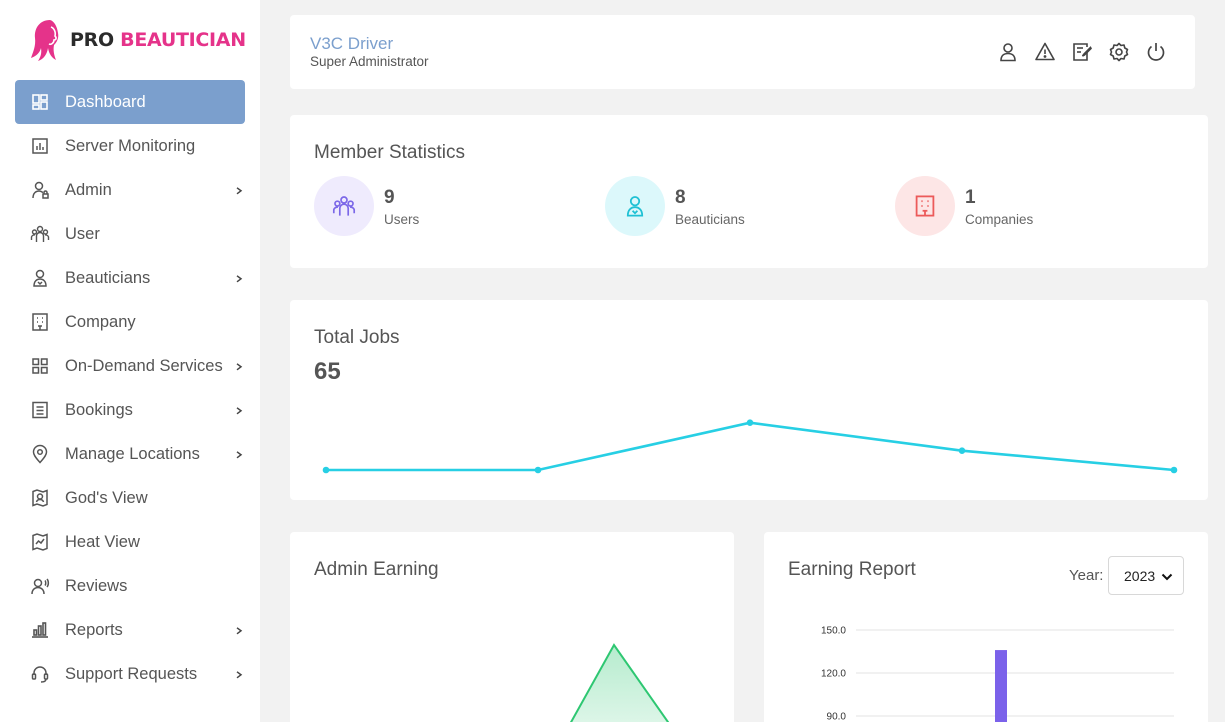 The image size is (1225, 722). I want to click on stat-companies: 1 Companies, so click(964, 206).